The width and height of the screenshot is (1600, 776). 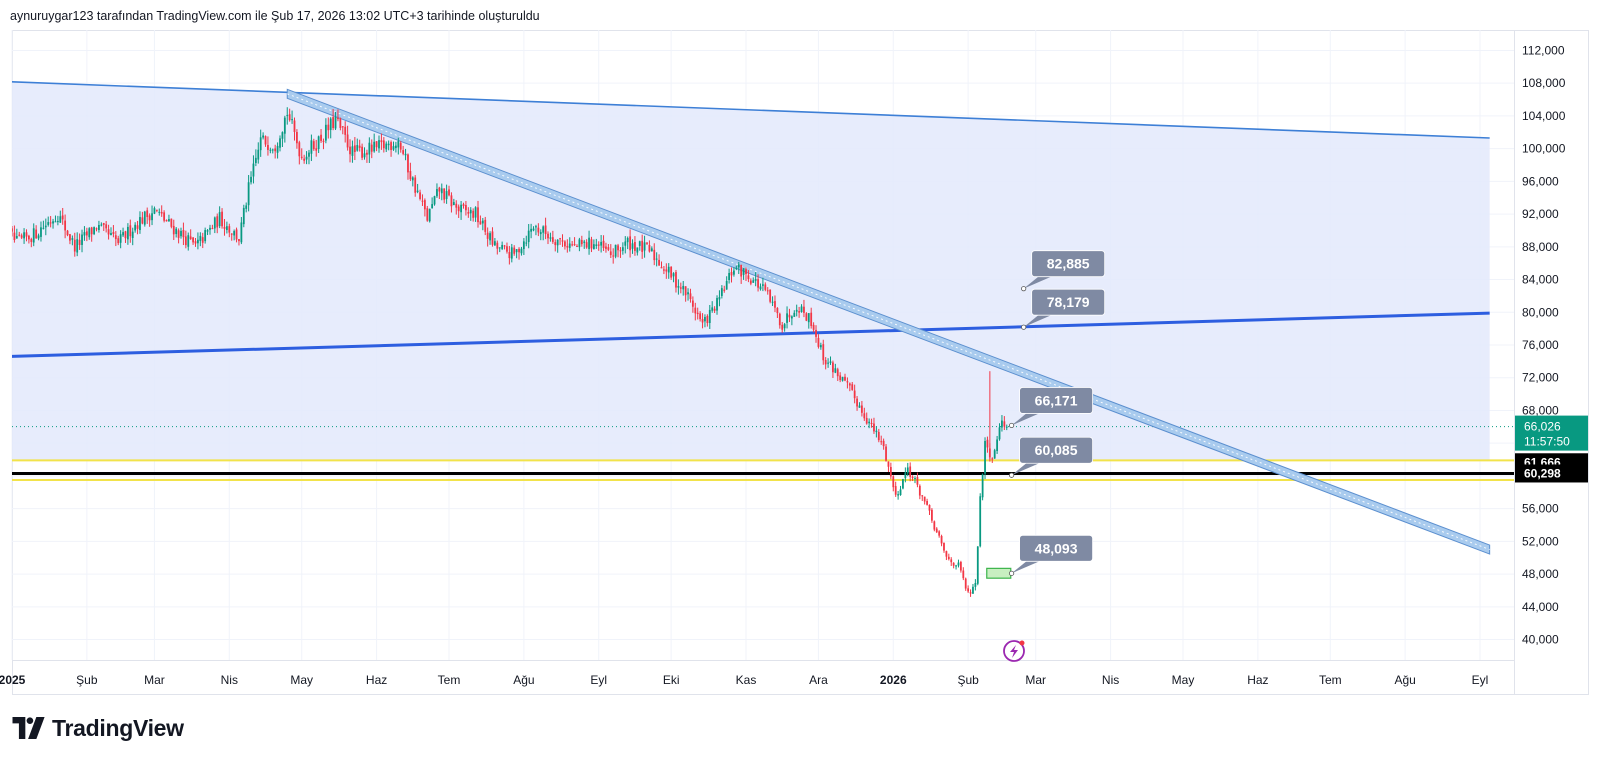 I want to click on spark-icon, so click(x=1014, y=651).